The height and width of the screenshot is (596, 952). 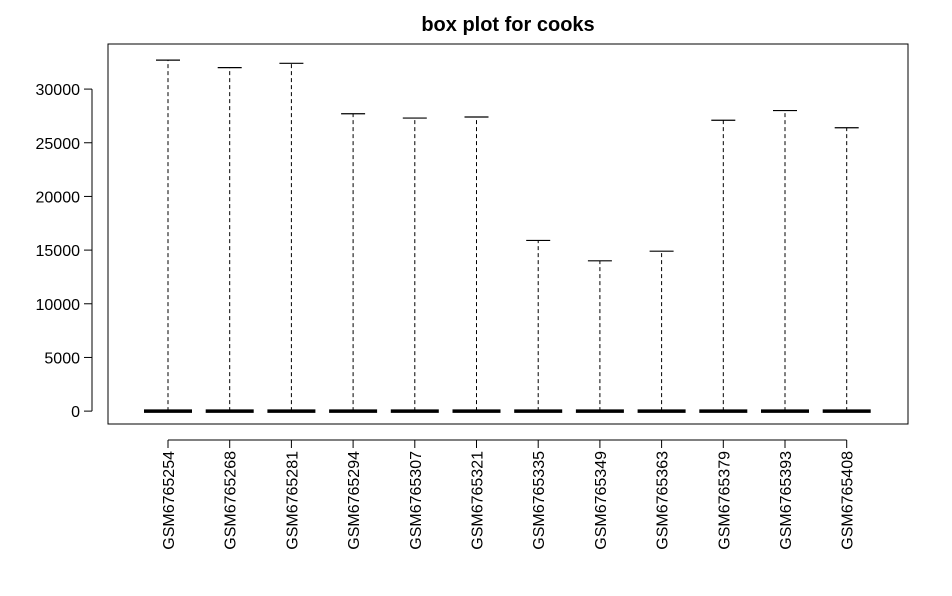 I want to click on chart-title: box plot for cooks, so click(x=507, y=25).